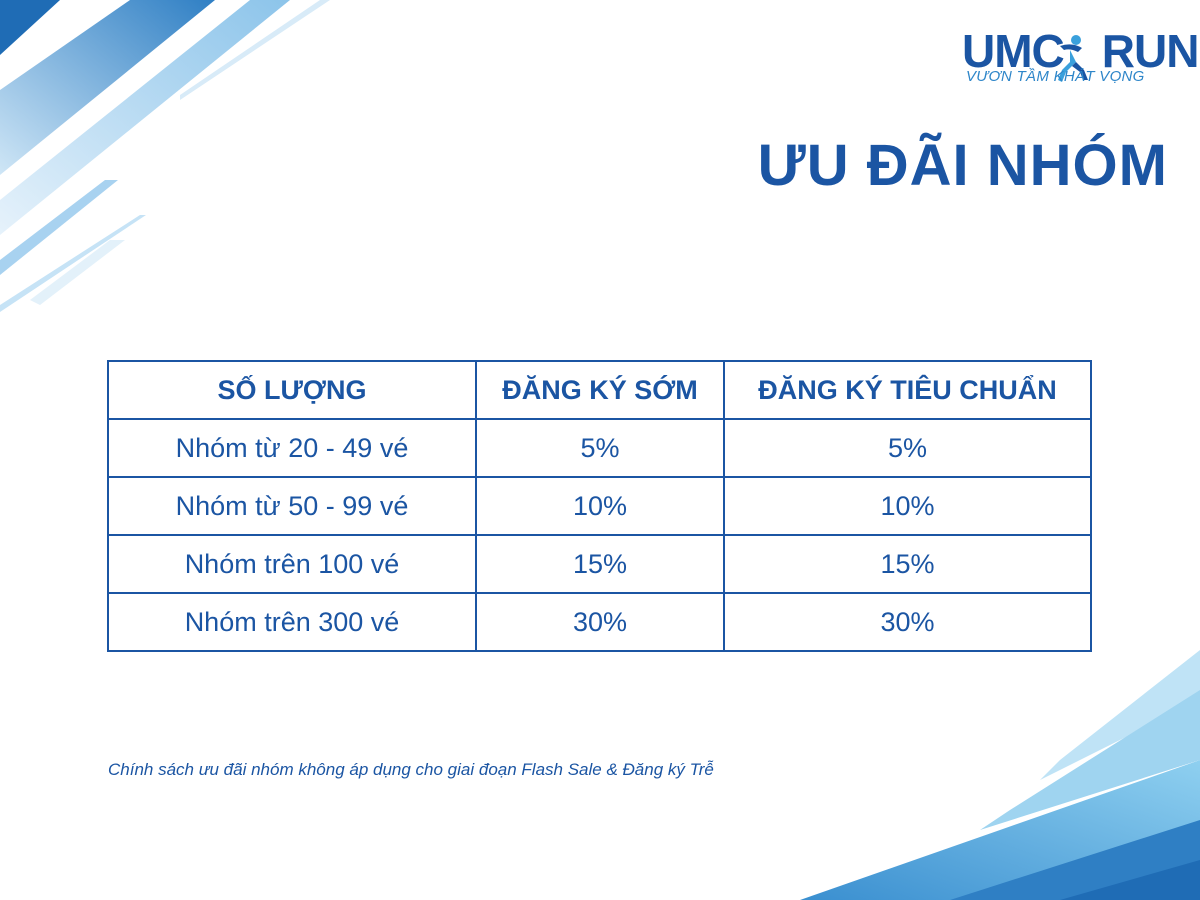 The height and width of the screenshot is (900, 1200). I want to click on cell-early-discount: 5%, so click(600, 448).